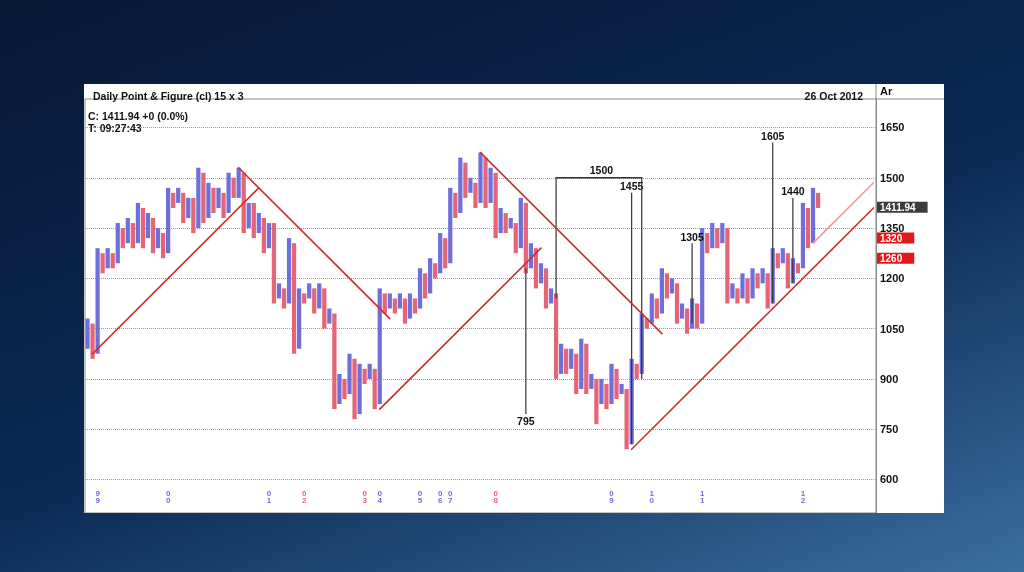  I want to click on y-axis-title: Ar, so click(886, 90).